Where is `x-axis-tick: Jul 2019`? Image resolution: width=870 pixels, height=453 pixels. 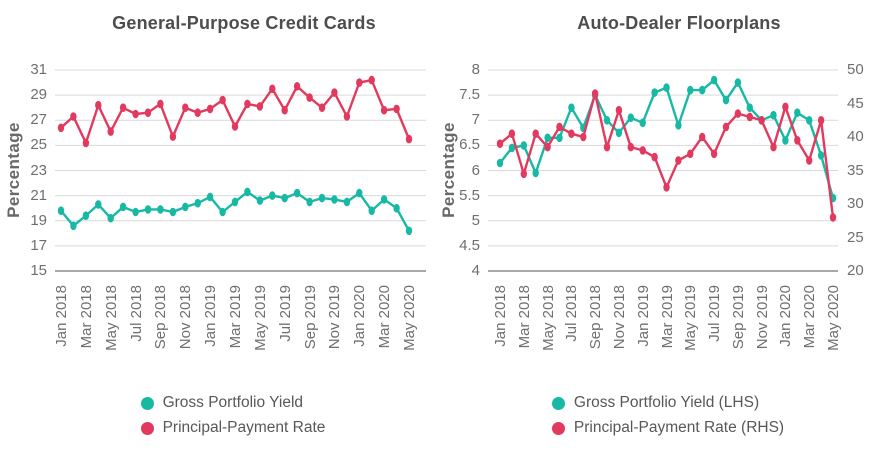
x-axis-tick: Jul 2019 is located at coordinates (285, 313).